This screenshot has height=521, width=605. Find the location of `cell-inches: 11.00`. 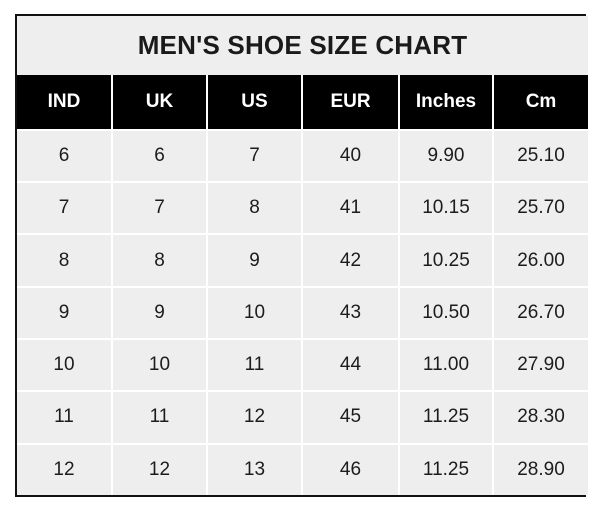

cell-inches: 11.00 is located at coordinates (446, 365).